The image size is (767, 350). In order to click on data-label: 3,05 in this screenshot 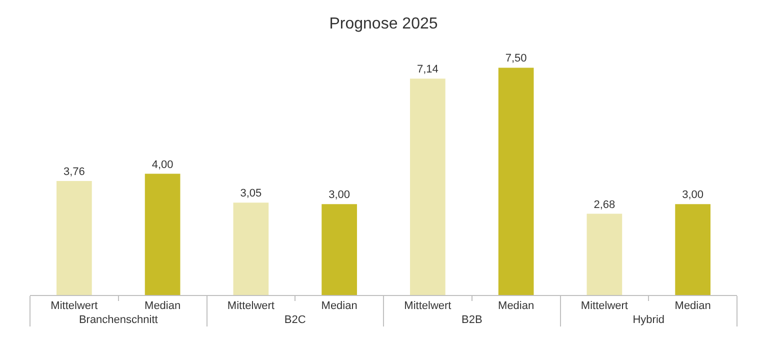, I will do `click(251, 194)`.